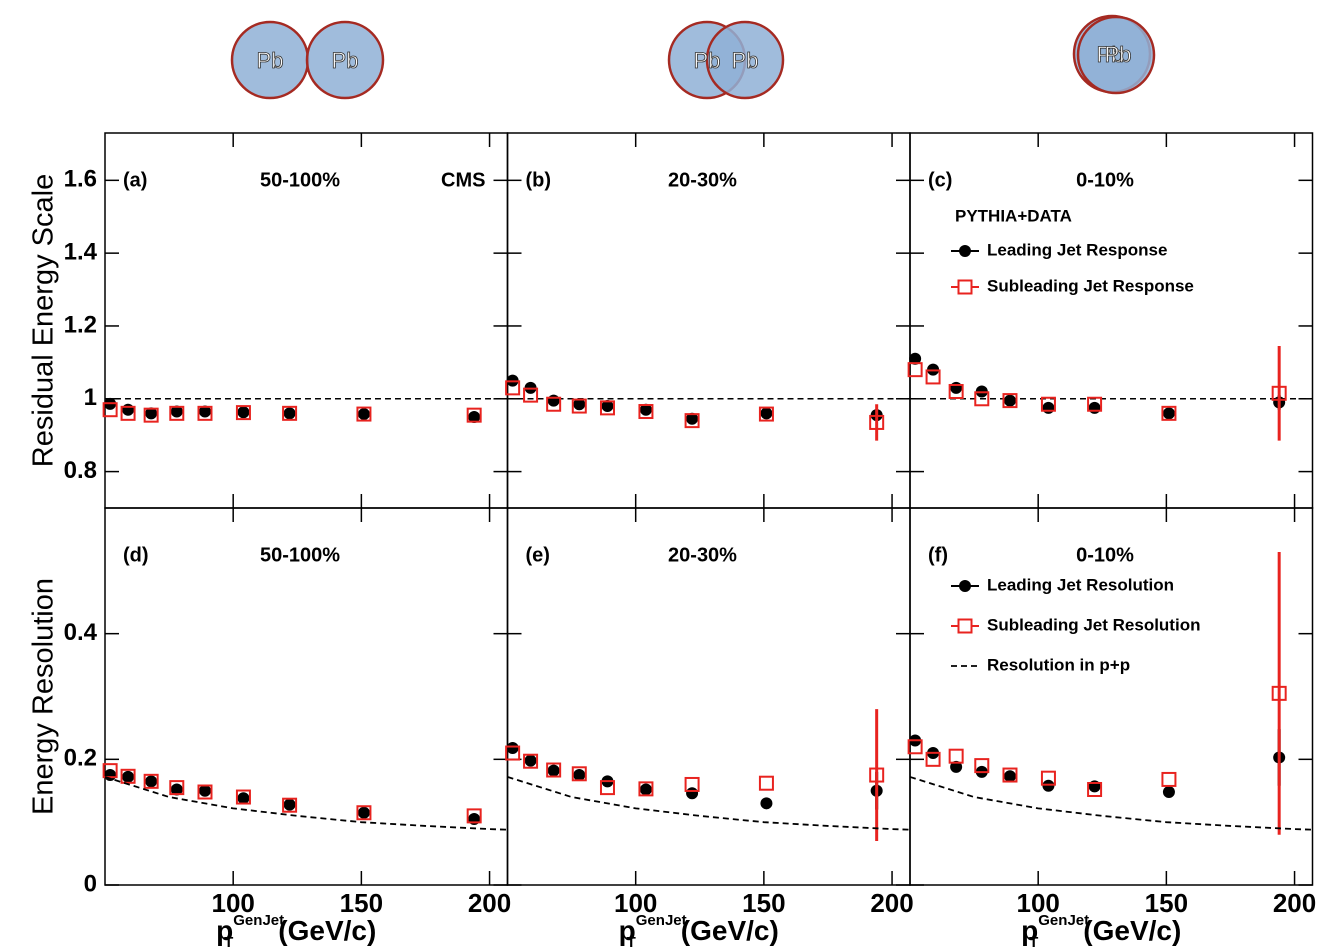  I want to click on panel-frame, so click(1111, 696).